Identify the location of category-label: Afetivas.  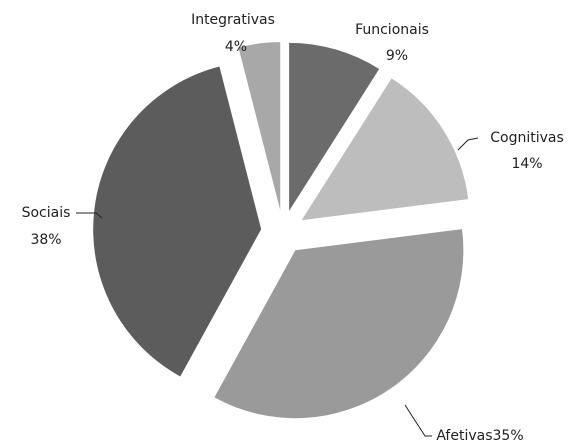
(464, 436).